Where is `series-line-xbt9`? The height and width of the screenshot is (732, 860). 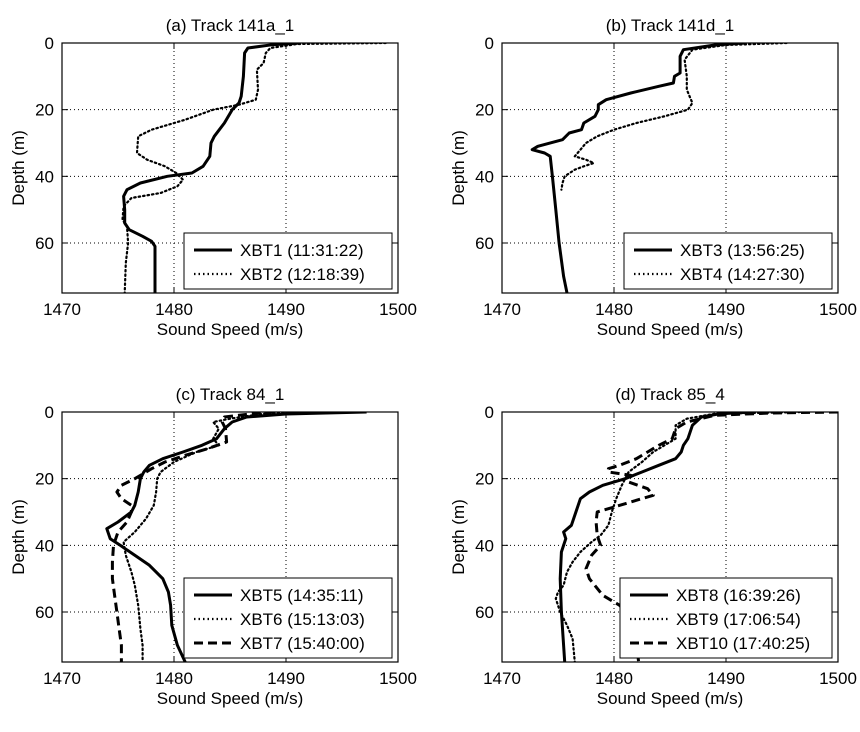 series-line-xbt9 is located at coordinates (680, 537).